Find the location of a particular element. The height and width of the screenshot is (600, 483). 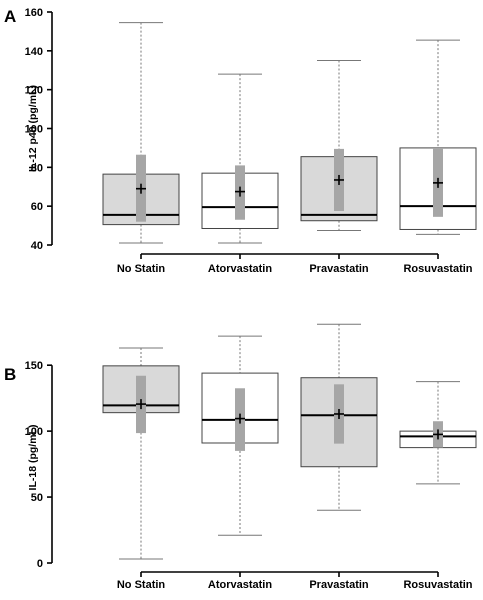

y-tick-label: 50 is located at coordinates (37, 498).